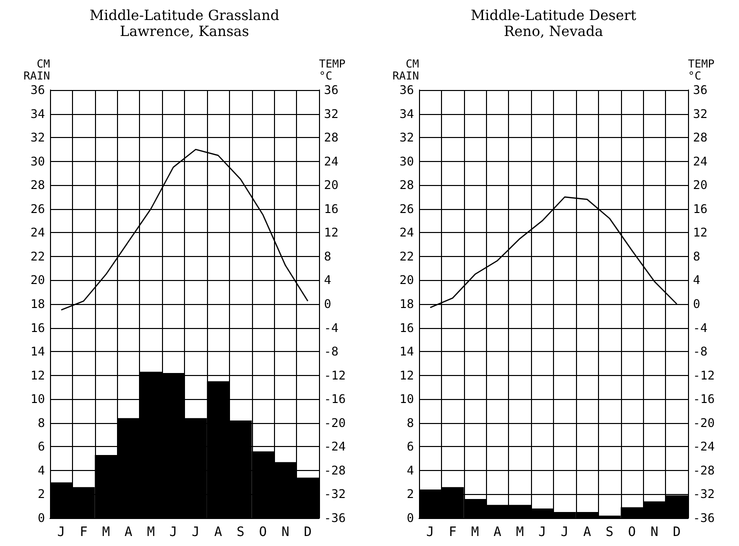 The height and width of the screenshot is (546, 739). I want to click on chart-subtitle: Lawrence, Kansas, so click(185, 32).